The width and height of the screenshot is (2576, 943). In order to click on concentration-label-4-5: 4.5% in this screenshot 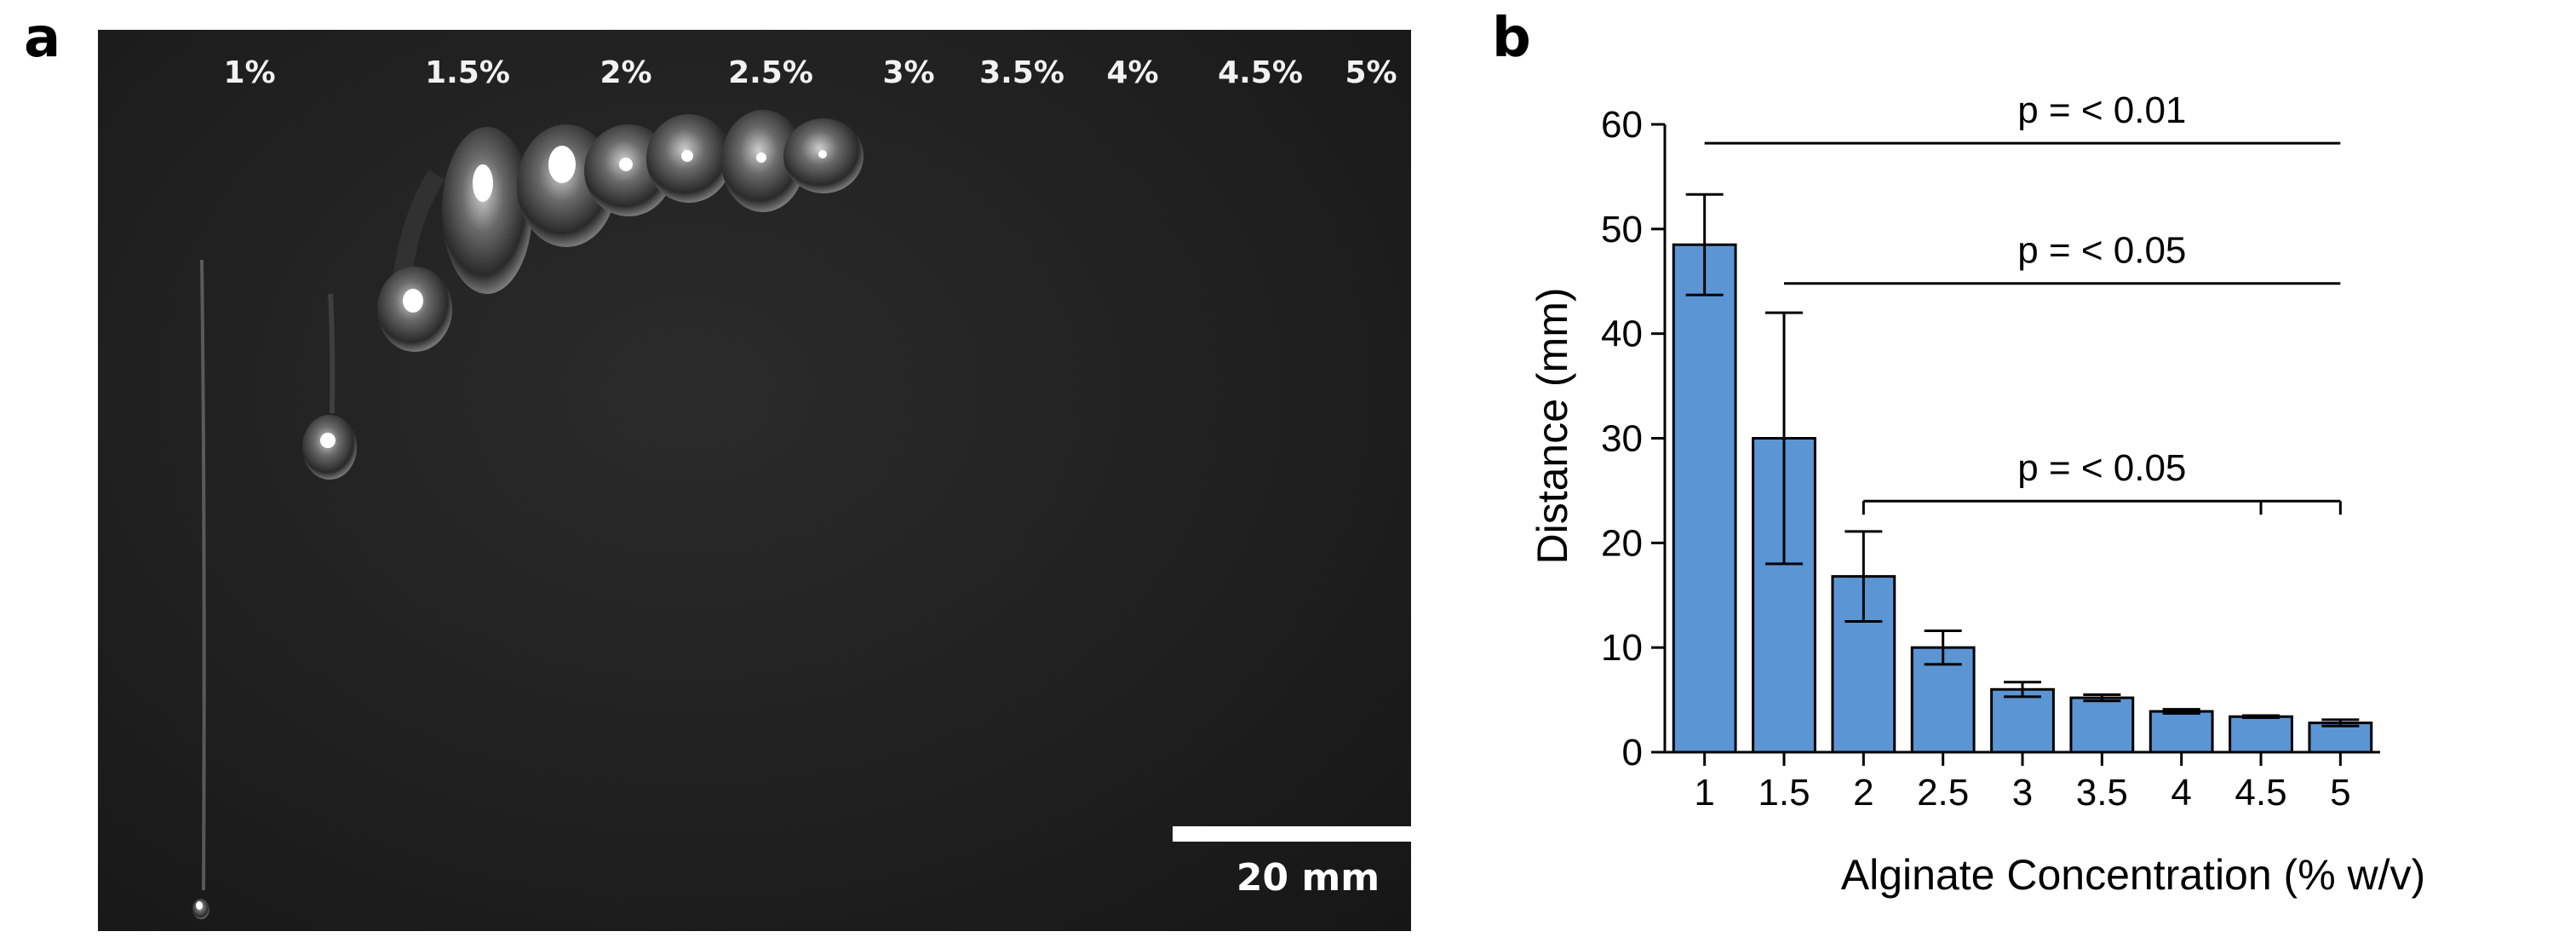, I will do `click(1260, 73)`.